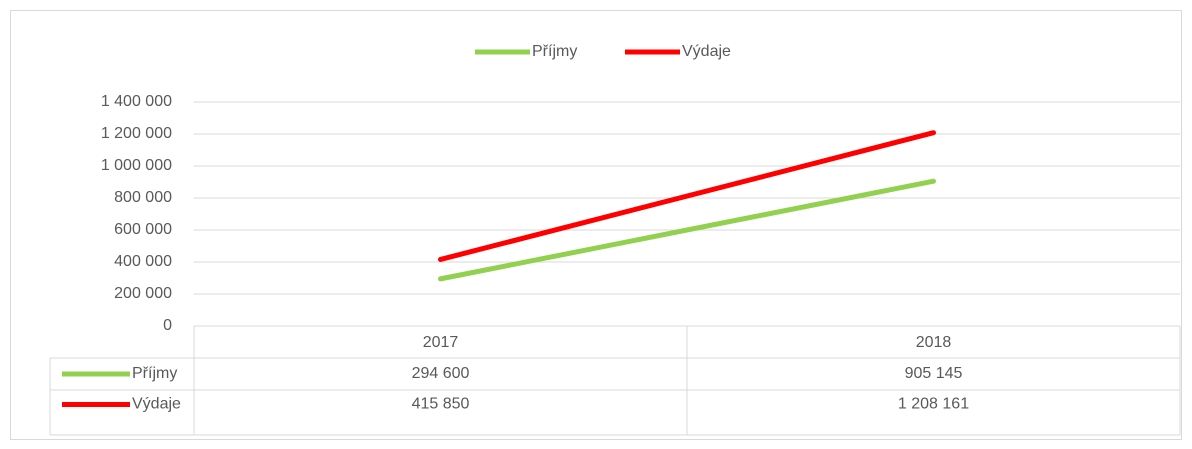  I want to click on y-tick-label: 200 000, so click(143, 293).